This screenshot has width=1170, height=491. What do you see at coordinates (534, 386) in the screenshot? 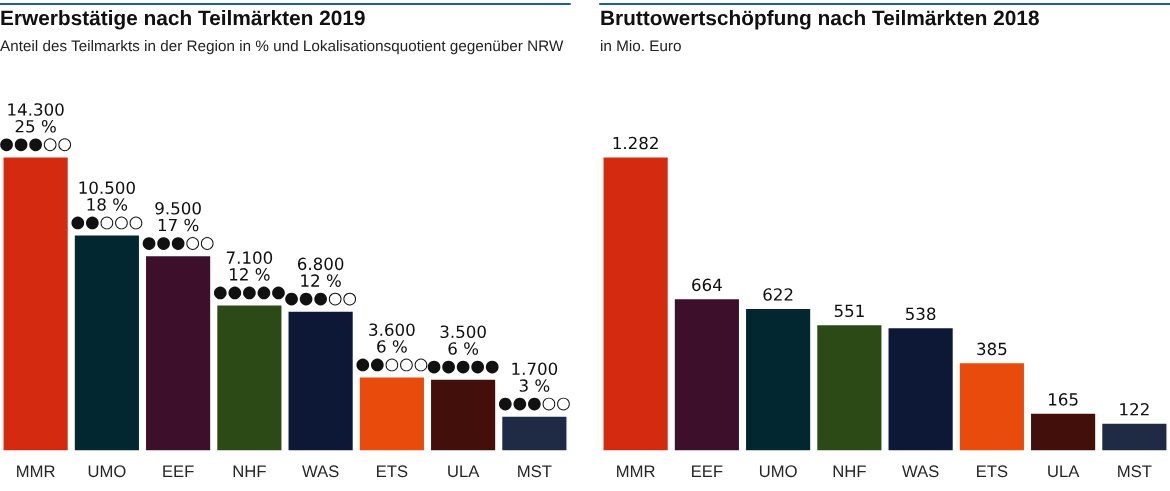
I see `data-label: 1.700 3 % ●●●○○` at bounding box center [534, 386].